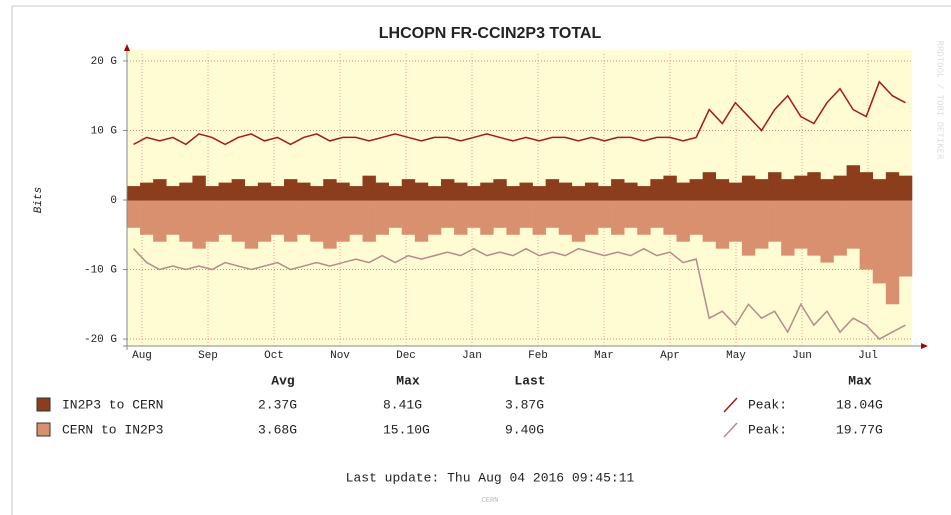  What do you see at coordinates (868, 356) in the screenshot?
I see `x-tick-label: Jul` at bounding box center [868, 356].